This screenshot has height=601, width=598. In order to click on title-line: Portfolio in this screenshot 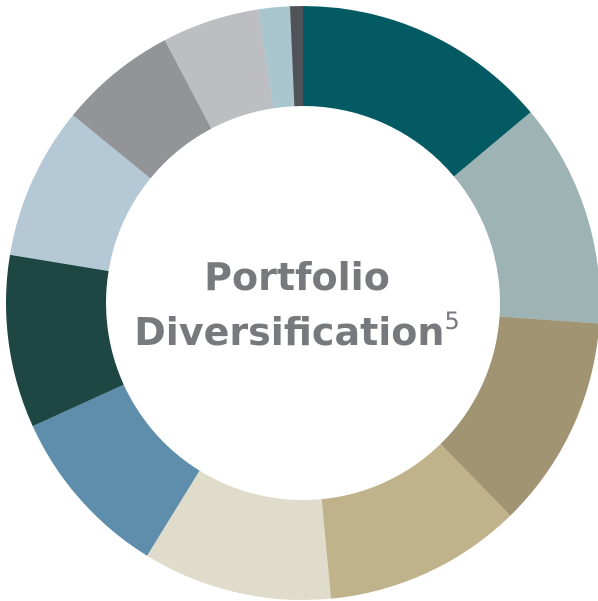, I will do `click(297, 277)`.